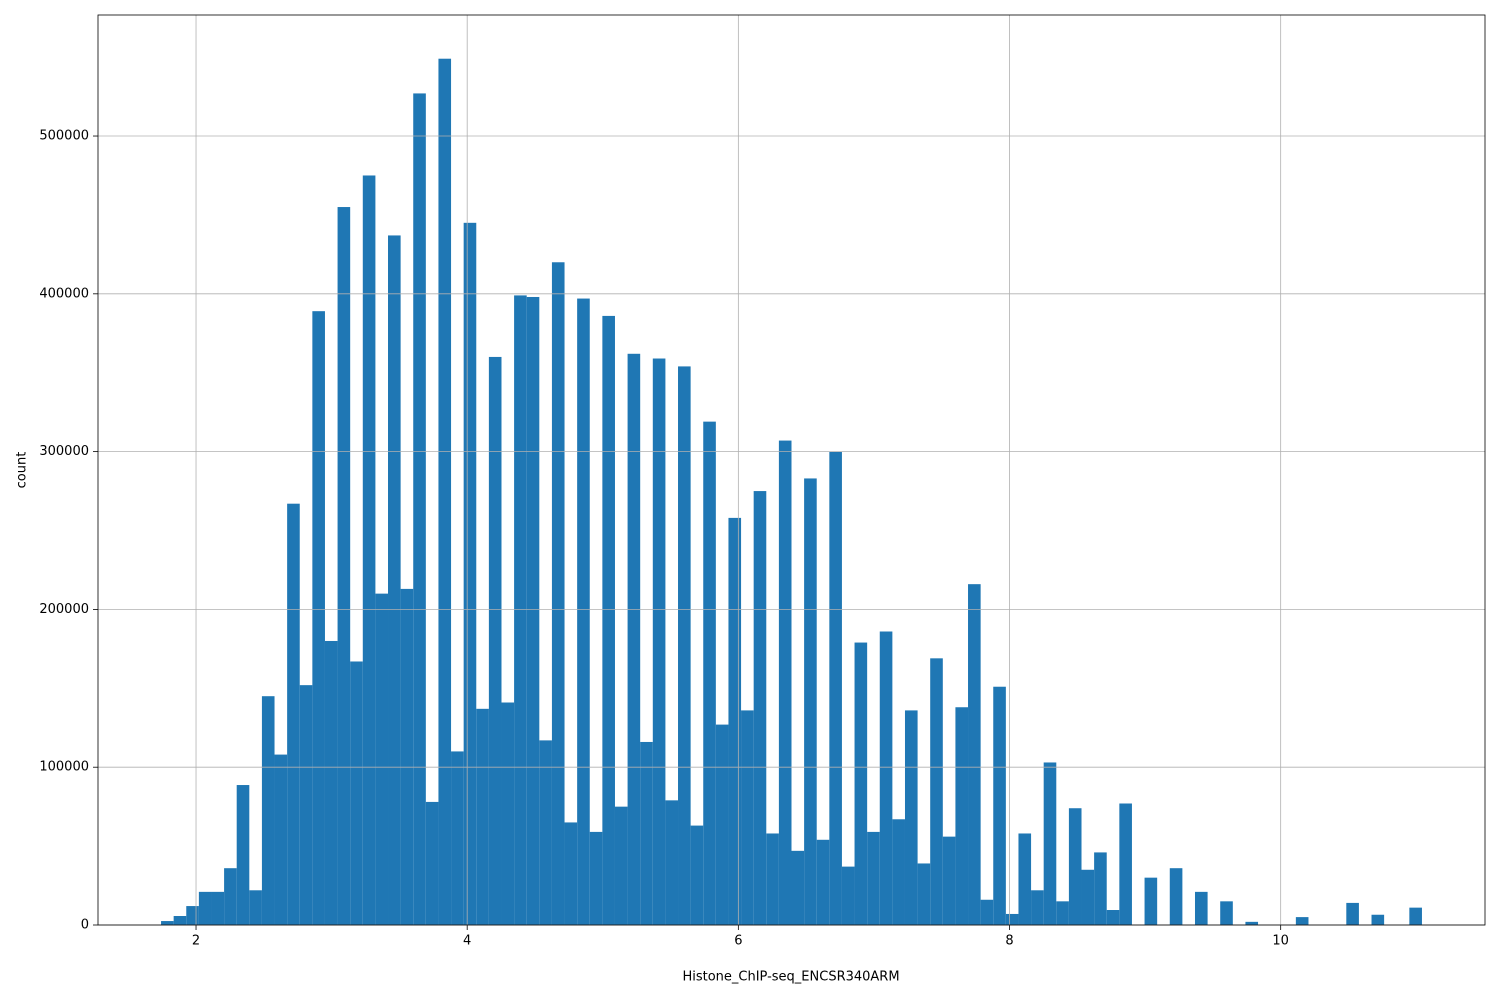 The height and width of the screenshot is (1000, 1500). Describe the element at coordinates (85, 925) in the screenshot. I see `y-tick-label: 0` at that location.